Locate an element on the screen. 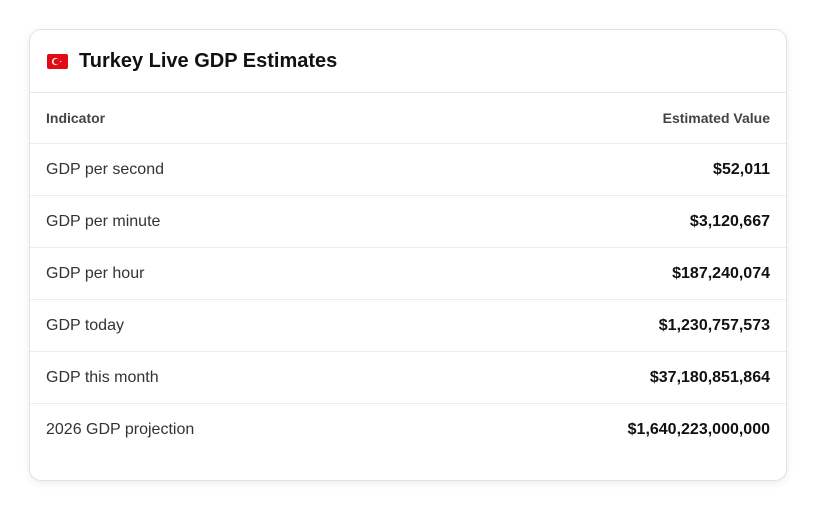  indicator-cell: GDP today is located at coordinates (222, 325).